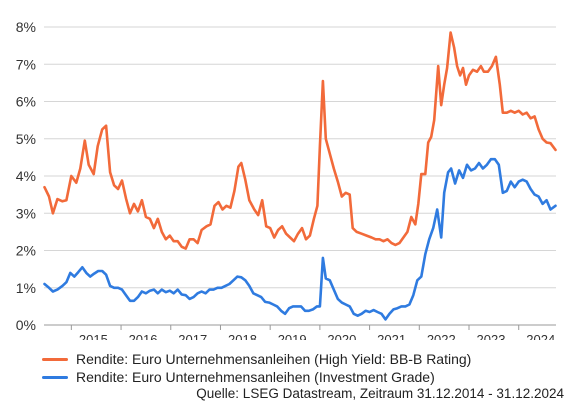 The height and width of the screenshot is (406, 570). Describe the element at coordinates (441, 336) in the screenshot. I see `x-tick-label: 2022` at that location.